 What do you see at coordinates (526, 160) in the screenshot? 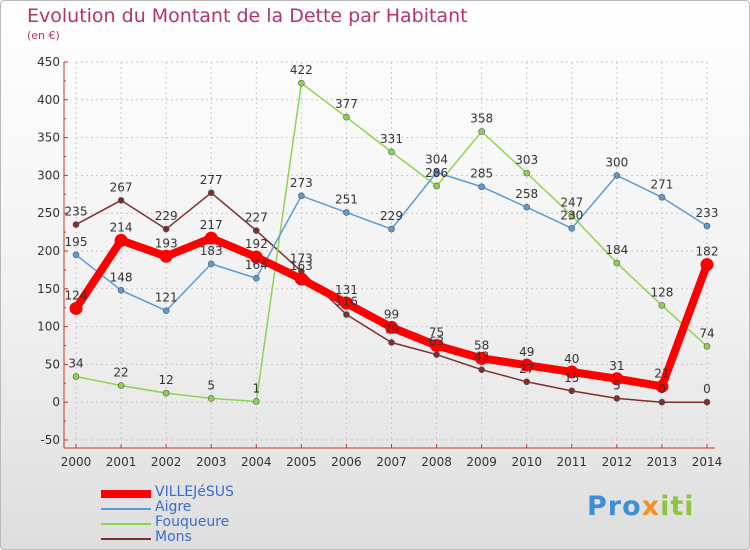
I see `data-label: 303` at bounding box center [526, 160].